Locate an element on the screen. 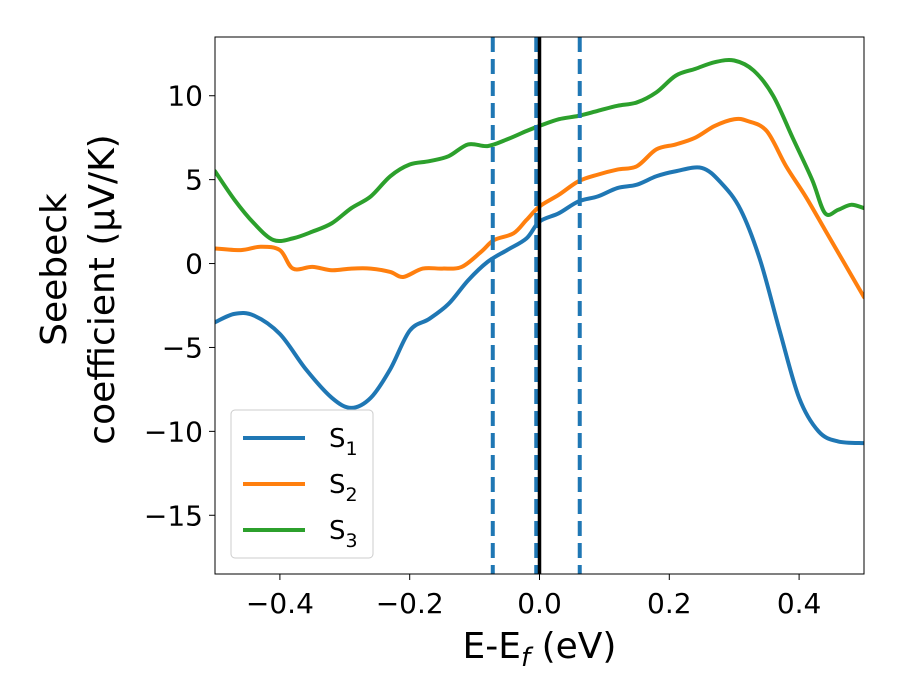  y-axis-title-line-1: Seebeck is located at coordinates (54, 269).